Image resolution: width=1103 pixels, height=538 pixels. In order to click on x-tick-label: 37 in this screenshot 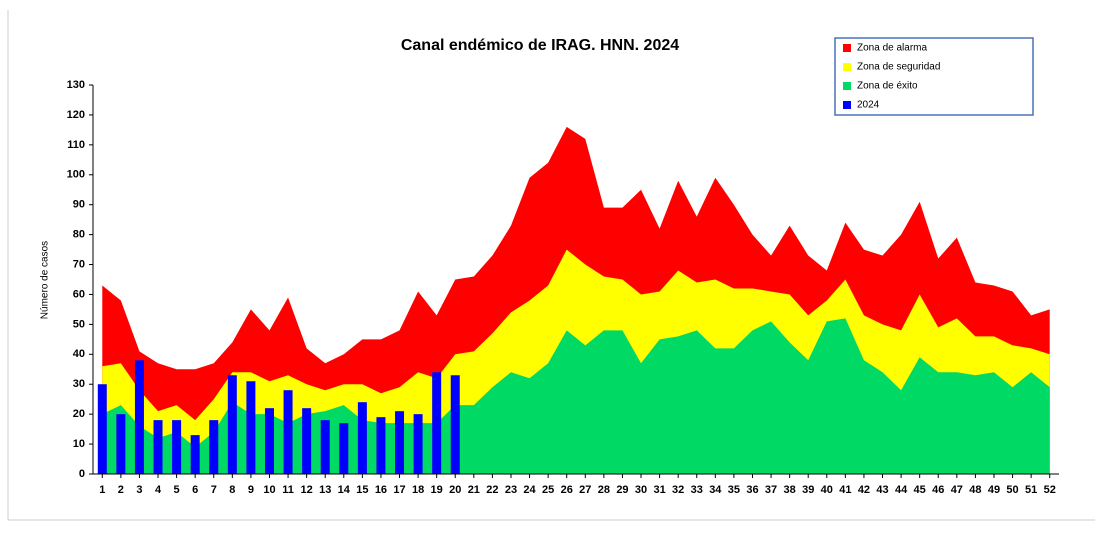, I will do `click(771, 490)`.